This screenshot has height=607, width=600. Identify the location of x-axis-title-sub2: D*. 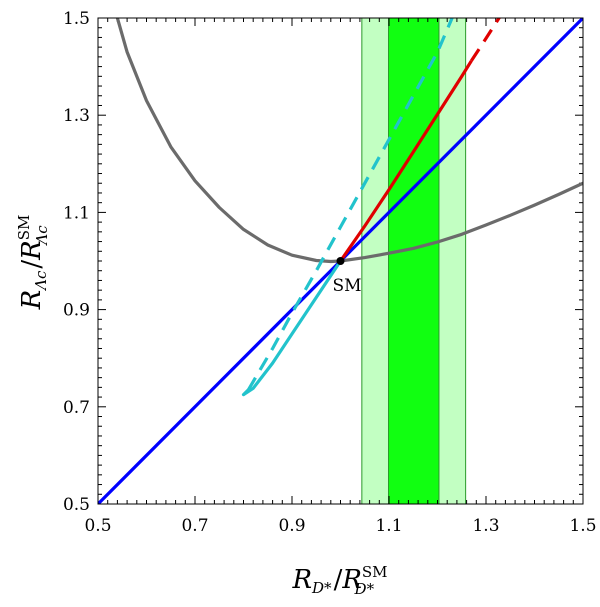
(364, 589).